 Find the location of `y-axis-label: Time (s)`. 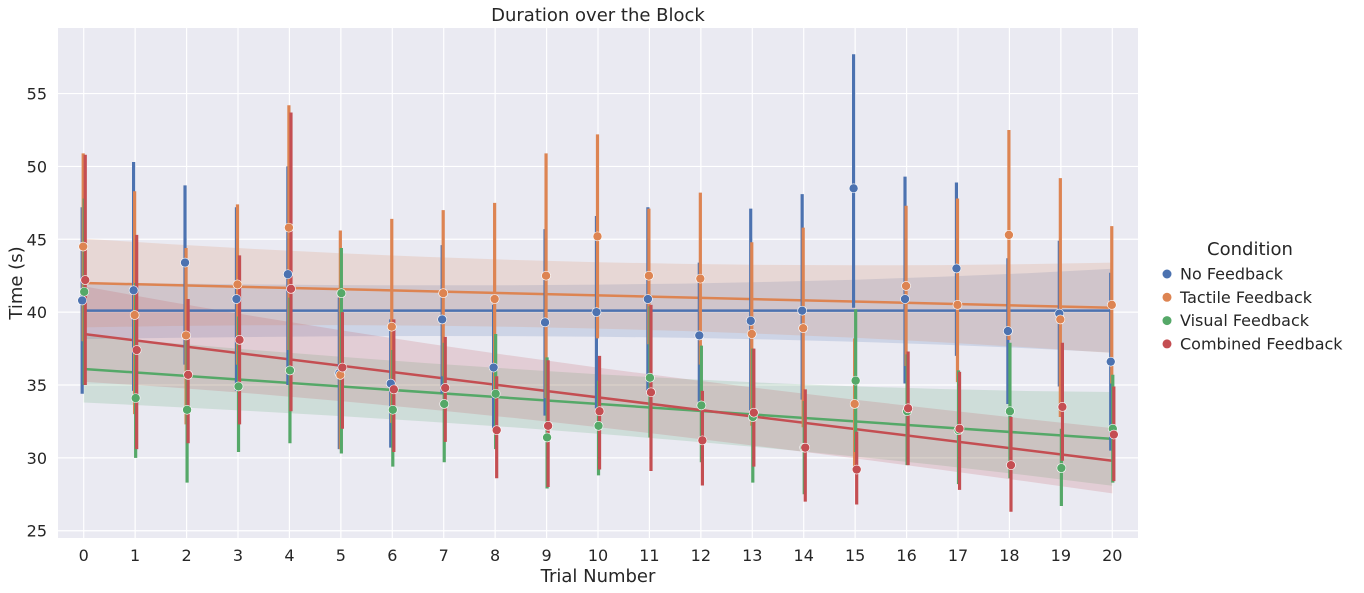

y-axis-label: Time (s) is located at coordinates (16, 283).